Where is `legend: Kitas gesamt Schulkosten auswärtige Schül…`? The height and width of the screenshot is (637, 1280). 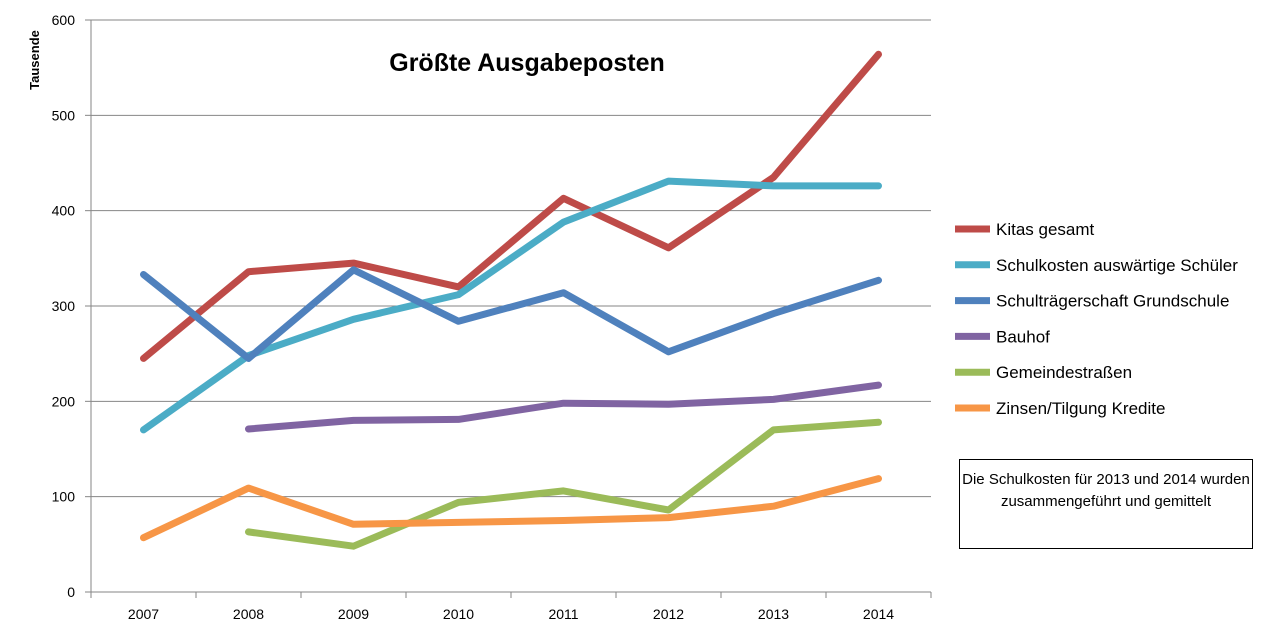 legend: Kitas gesamt Schulkosten auswärtige Schül… is located at coordinates (1096, 319).